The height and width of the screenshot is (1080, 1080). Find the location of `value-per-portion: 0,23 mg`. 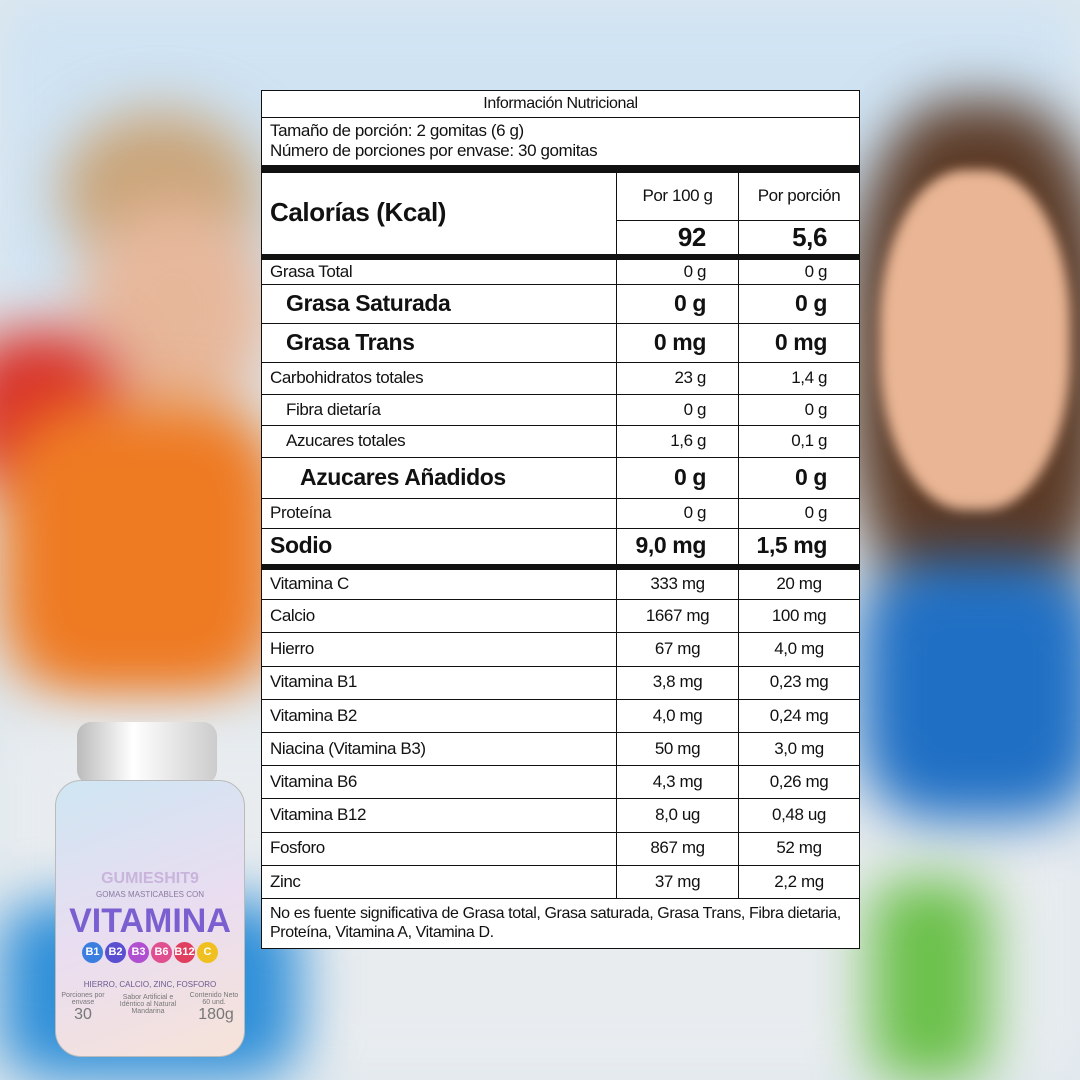

value-per-portion: 0,23 mg is located at coordinates (799, 682).